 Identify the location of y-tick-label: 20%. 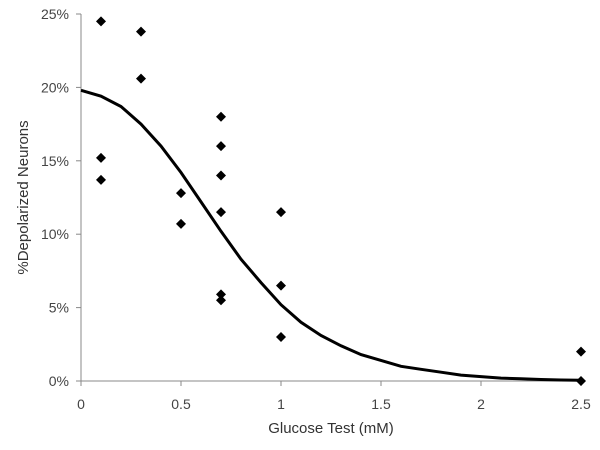
(55, 87).